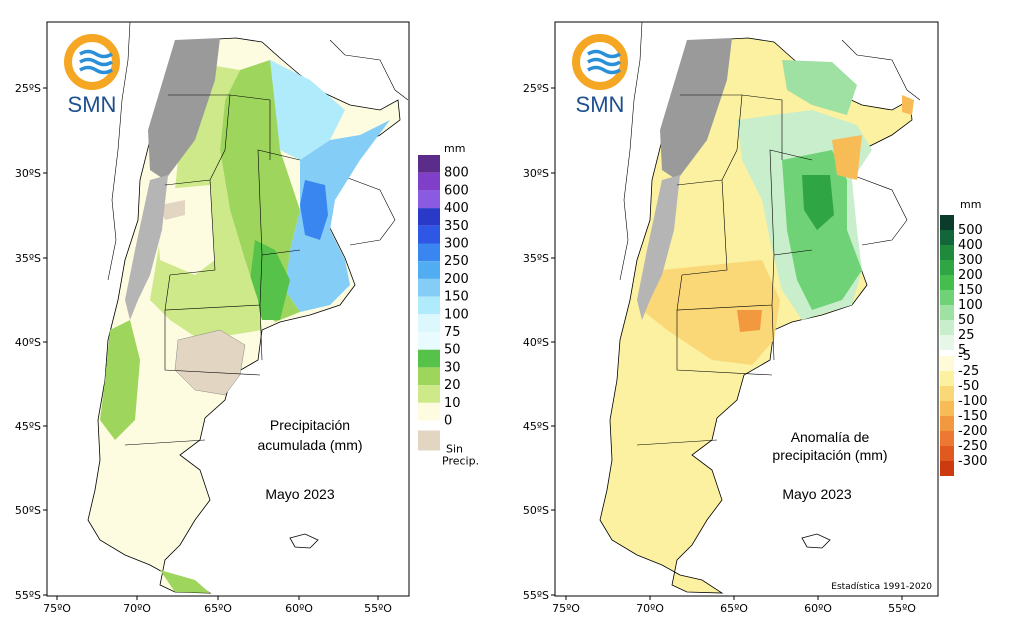 Image resolution: width=1024 pixels, height=626 pixels. I want to click on legend-label: 50, so click(966, 320).